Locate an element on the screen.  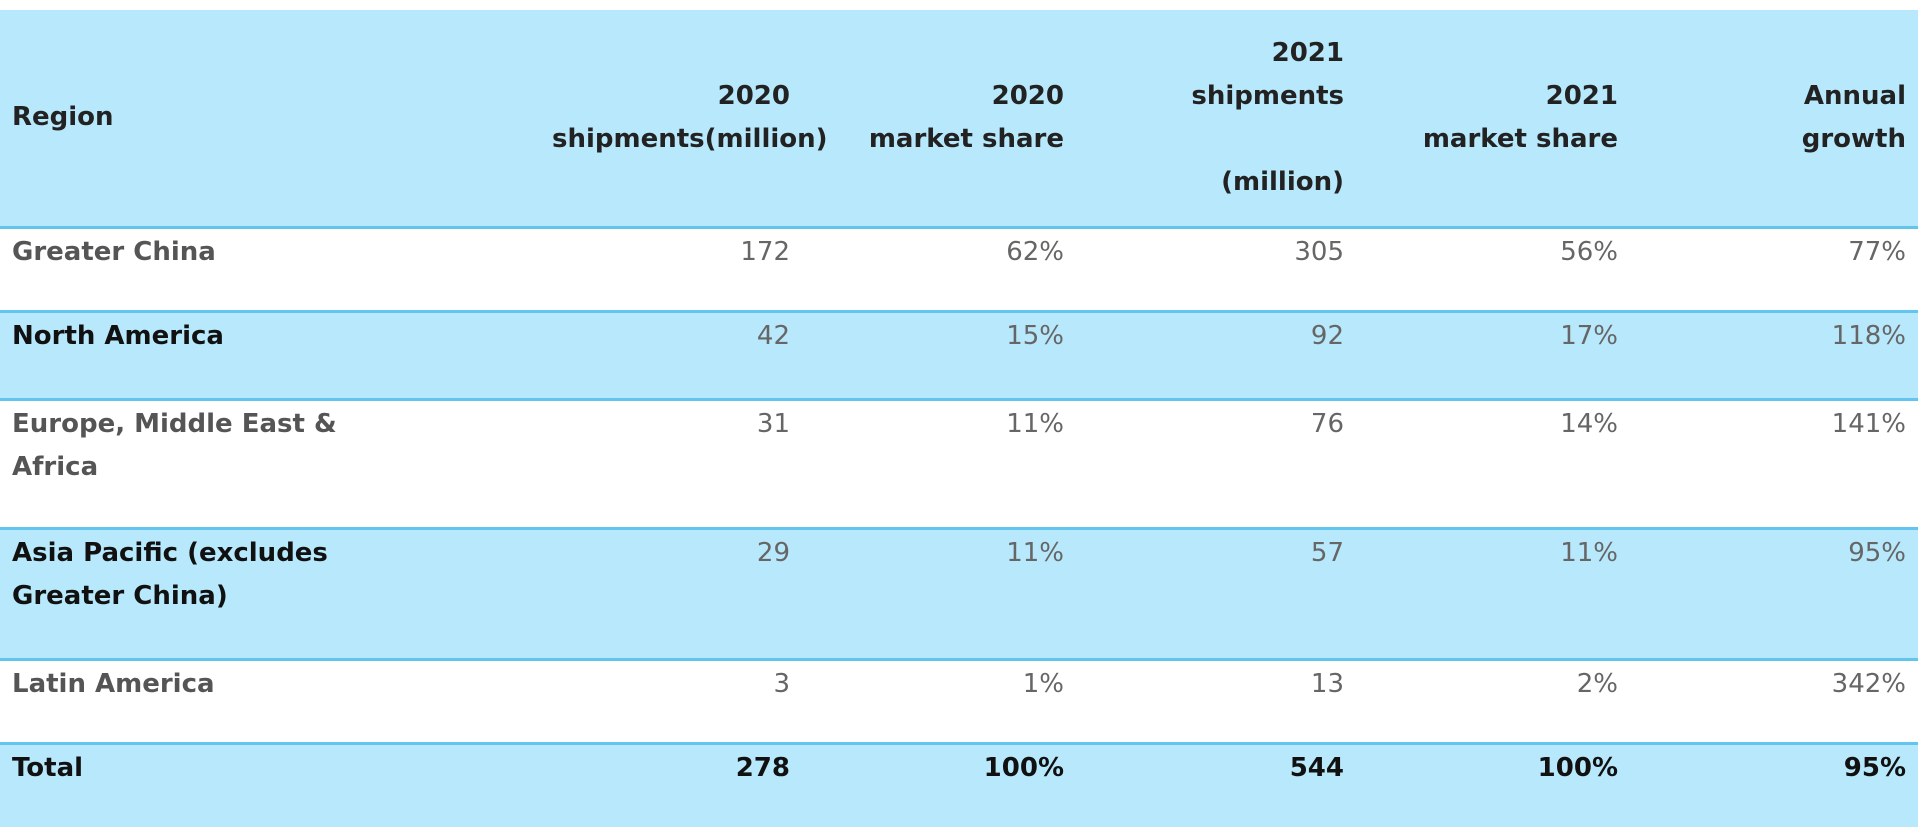
region-line: Africa is located at coordinates (55, 466).